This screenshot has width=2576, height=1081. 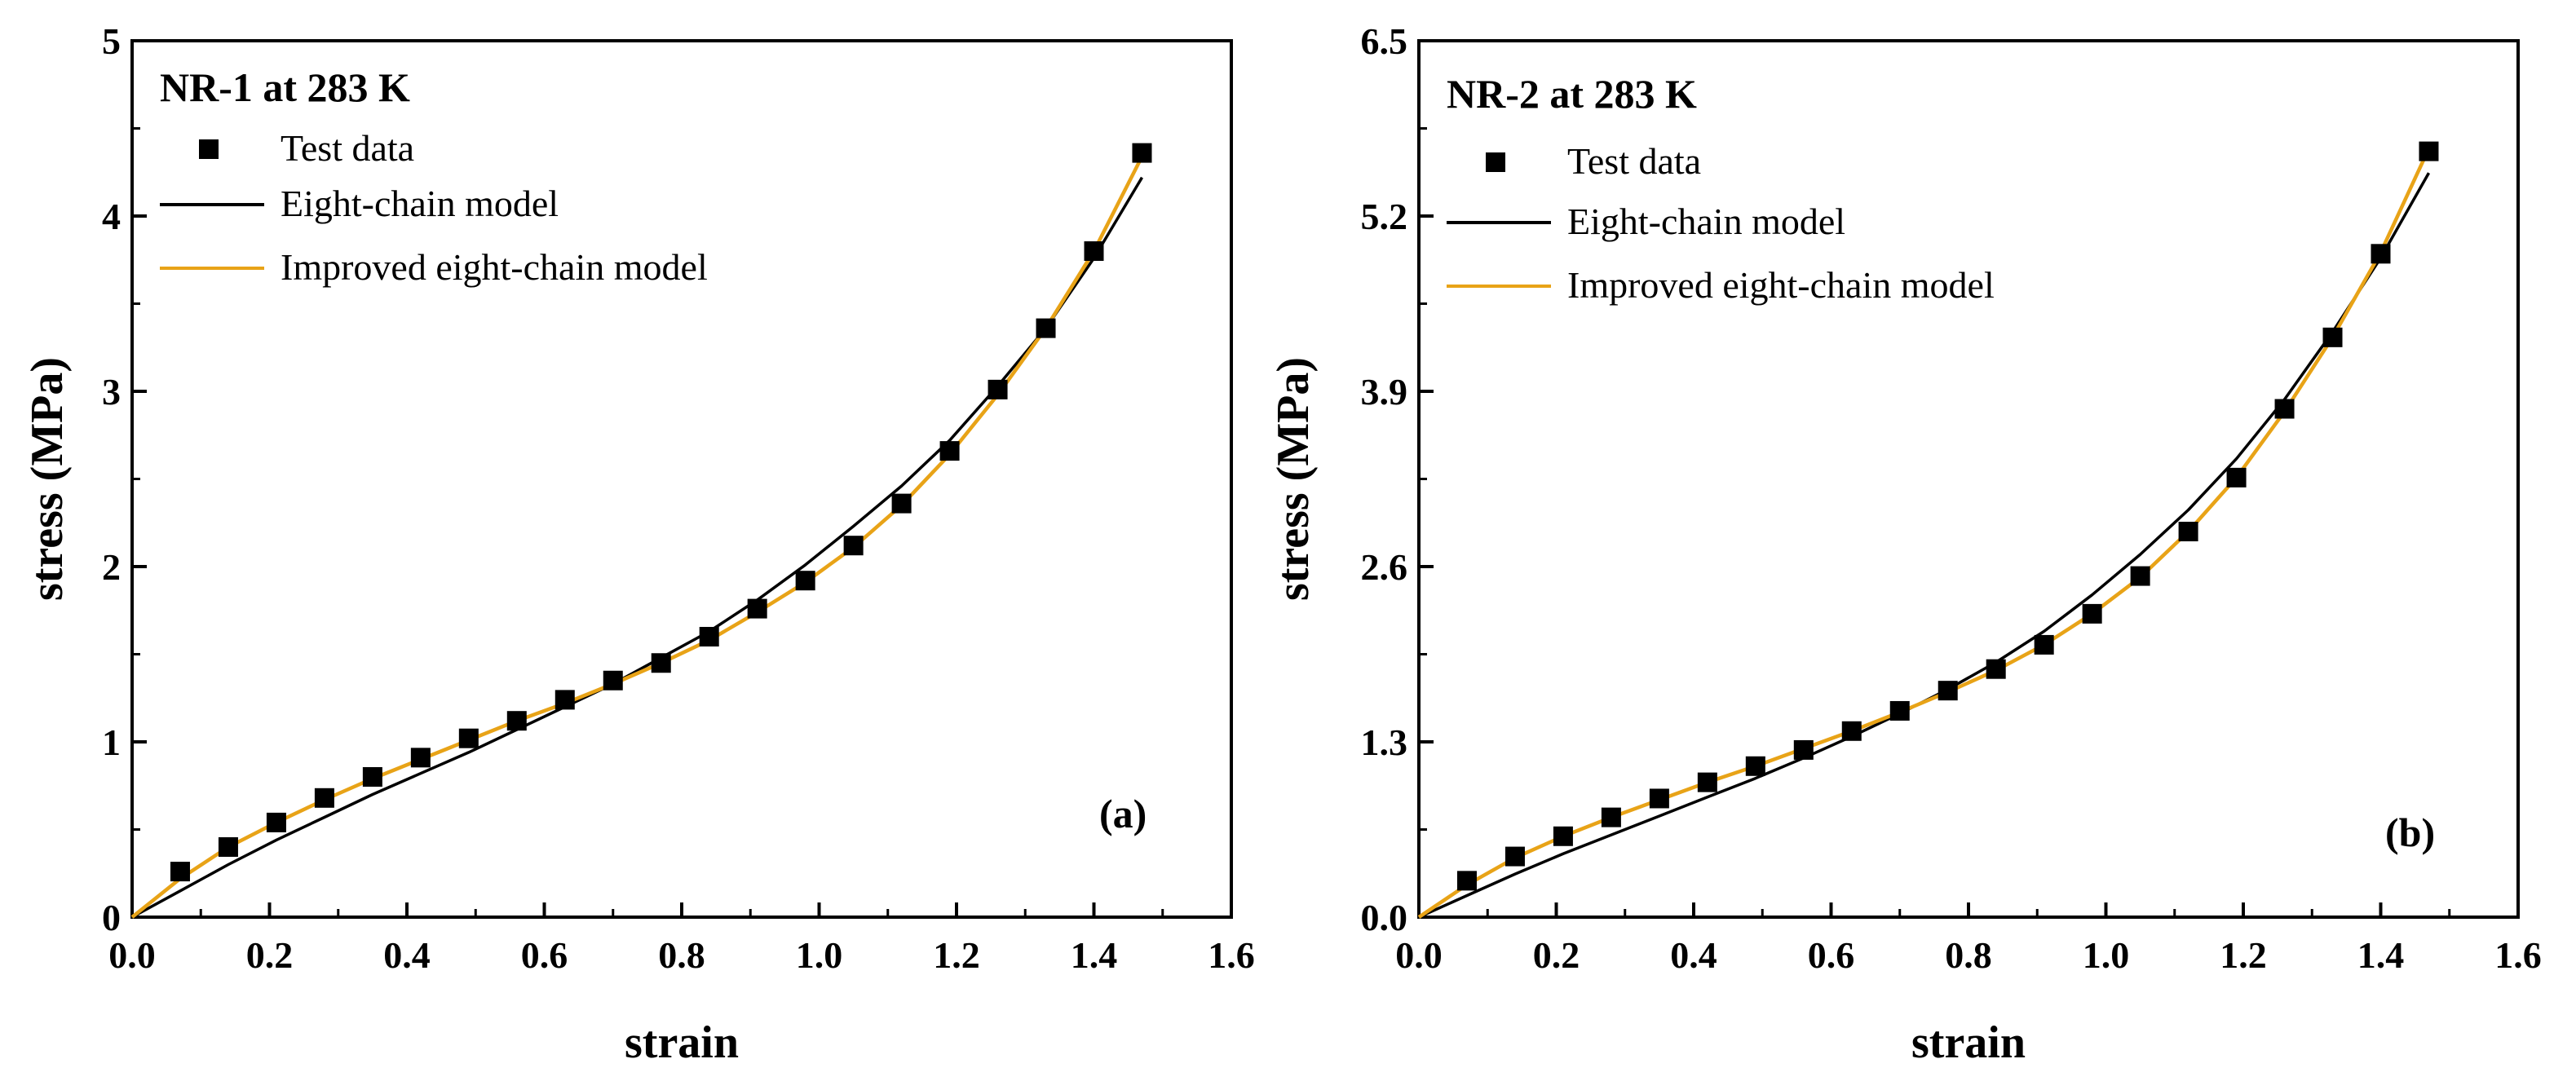 What do you see at coordinates (1384, 567) in the screenshot?
I see `y-tick-label: 2.6` at bounding box center [1384, 567].